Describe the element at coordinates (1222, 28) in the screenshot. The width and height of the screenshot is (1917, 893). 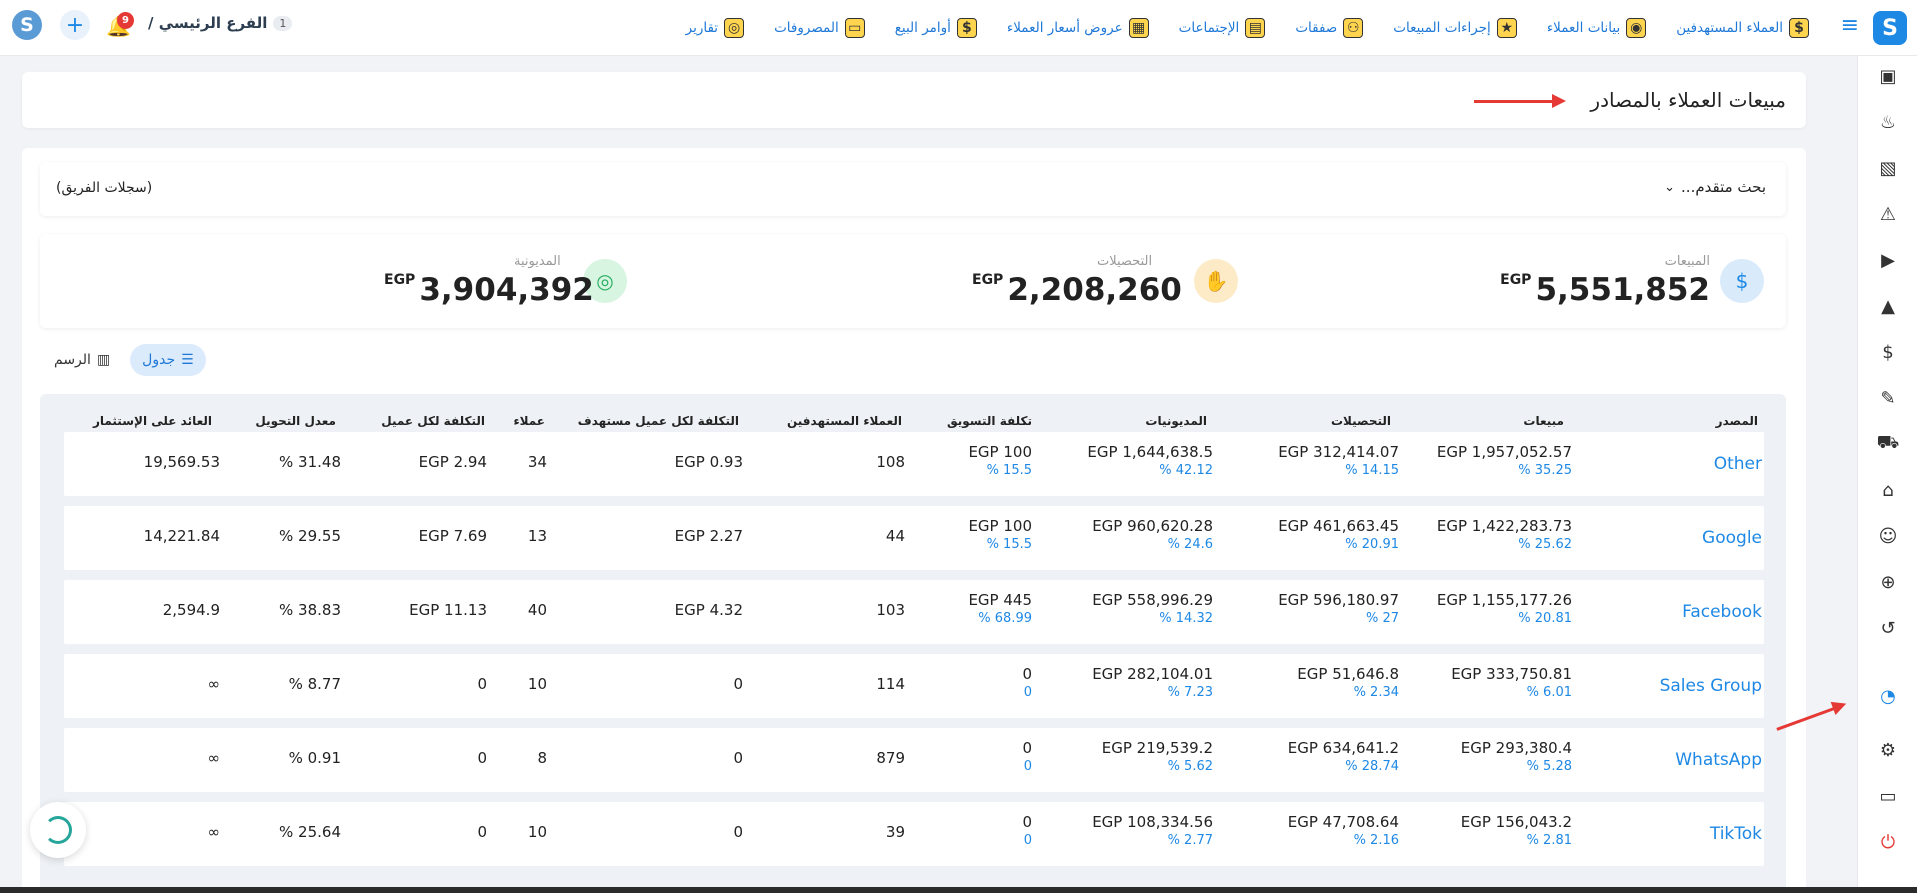
I see `nav-meetings: ▤ الإجتماعات` at that location.